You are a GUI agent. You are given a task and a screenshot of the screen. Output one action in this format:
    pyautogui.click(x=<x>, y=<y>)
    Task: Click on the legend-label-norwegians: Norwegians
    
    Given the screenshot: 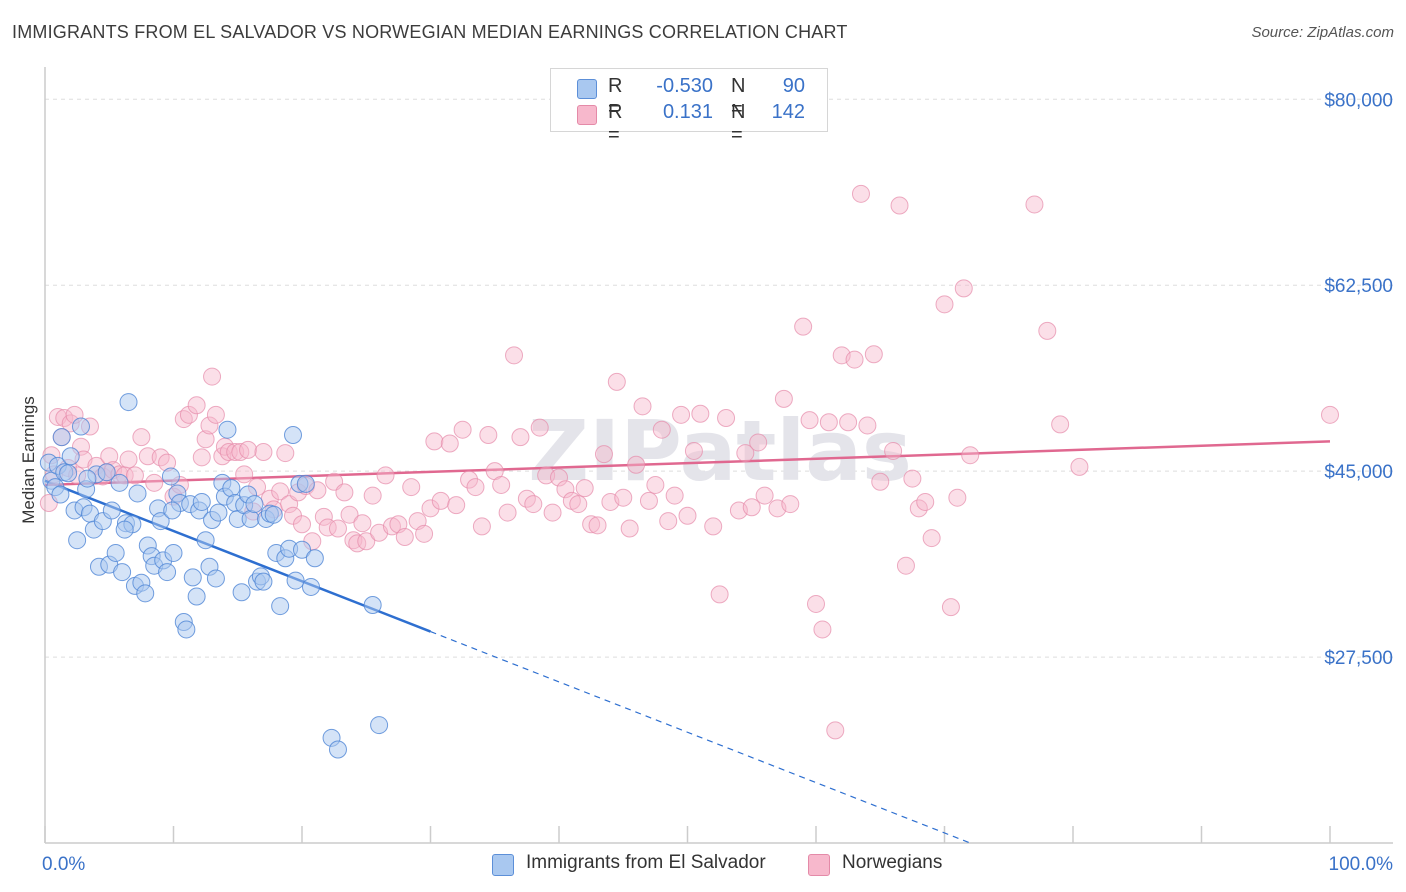 What is the action you would take?
    pyautogui.click(x=892, y=862)
    